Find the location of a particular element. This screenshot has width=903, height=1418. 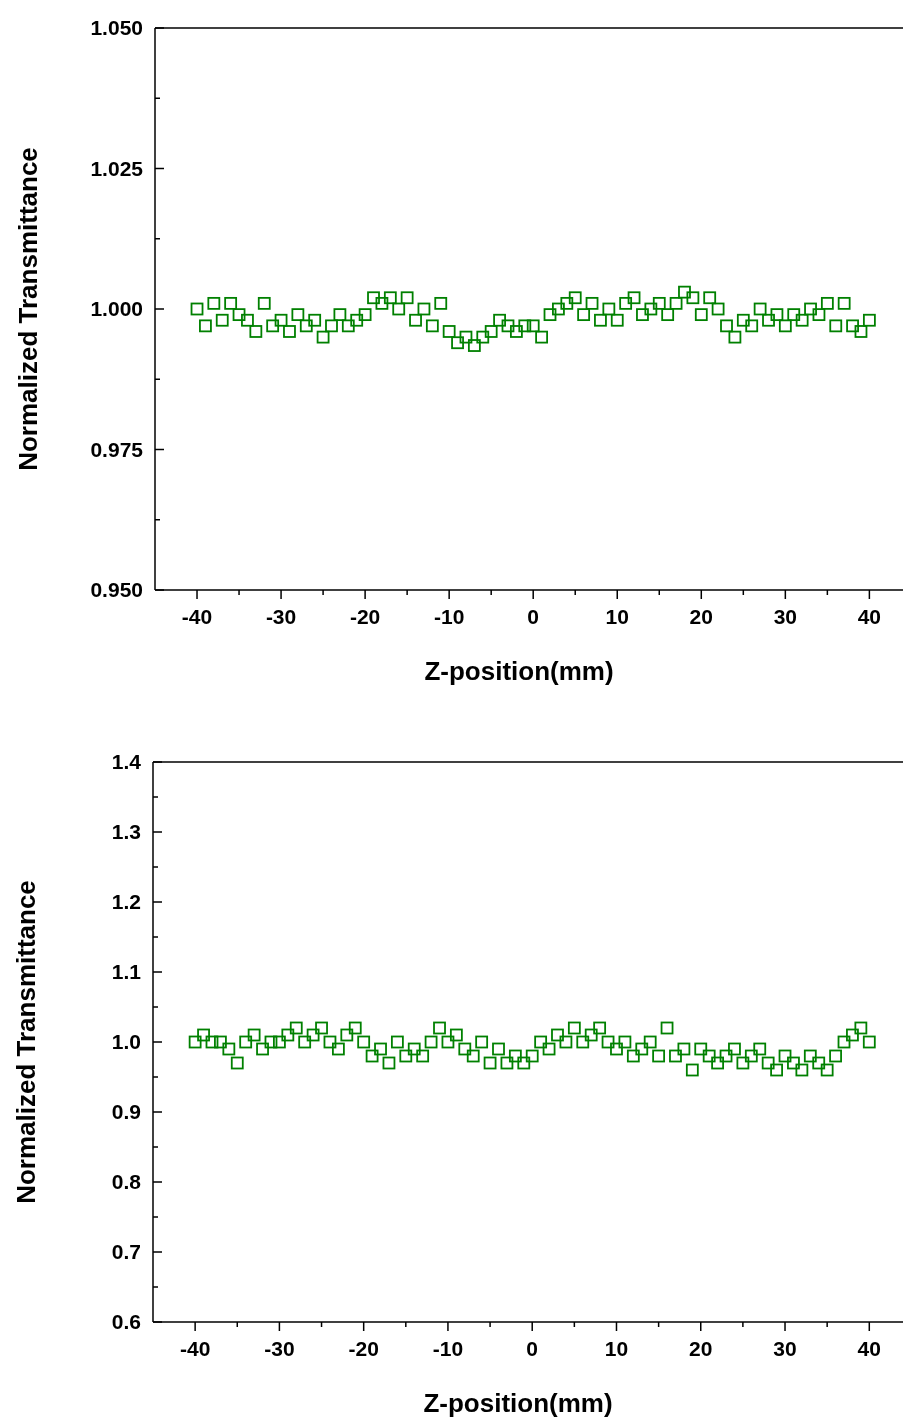

y-tick-label: 1.4 is located at coordinates (126, 761).